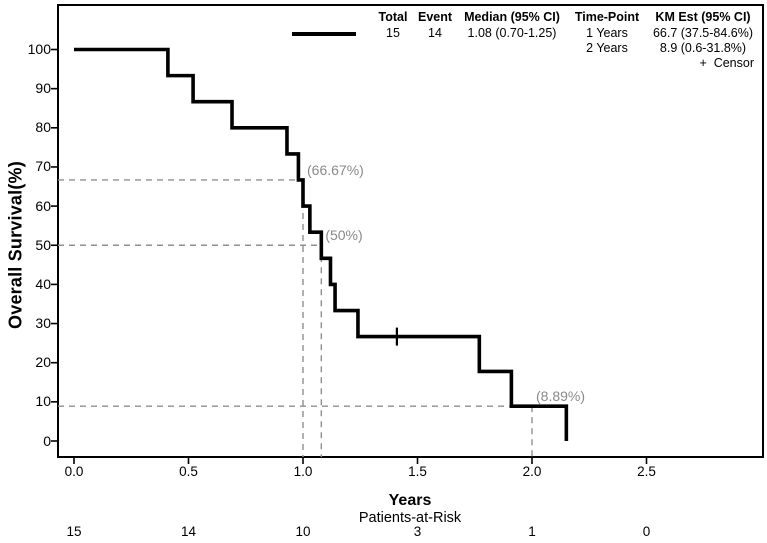 This screenshot has height=543, width=767. I want to click on x-tick-label: 2.5, so click(646, 471).